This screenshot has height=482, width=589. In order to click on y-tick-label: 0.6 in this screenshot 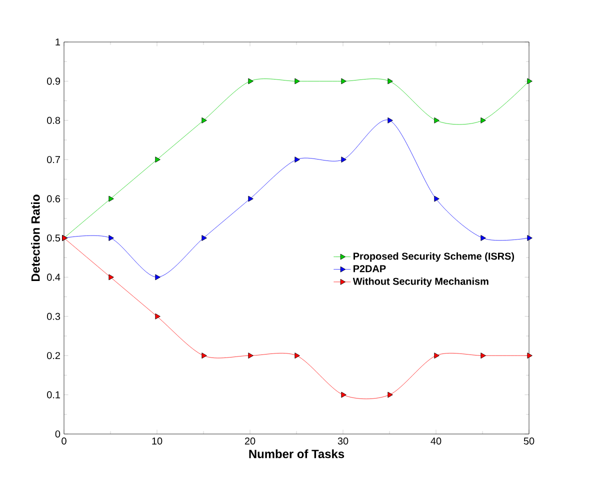, I will do `click(53, 198)`.